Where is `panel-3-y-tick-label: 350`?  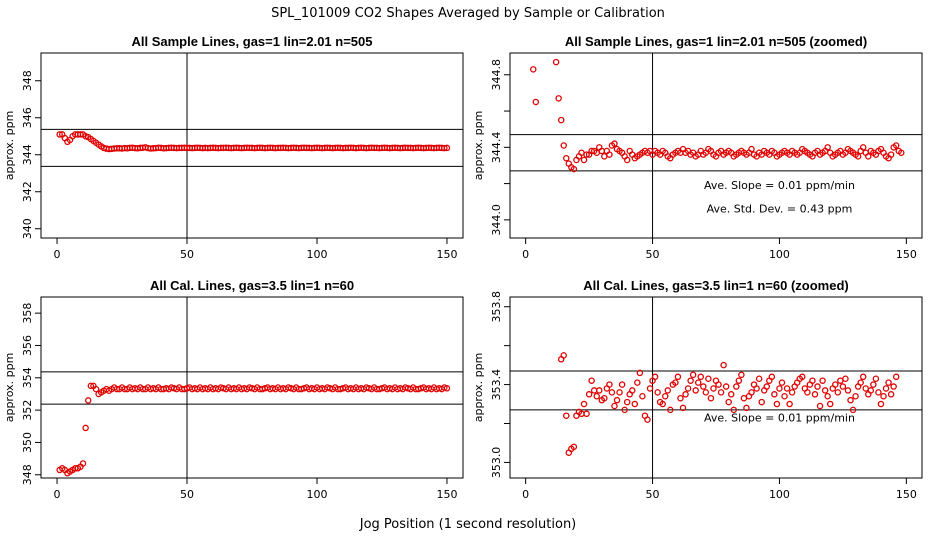
panel-3-y-tick-label: 350 is located at coordinates (27, 442).